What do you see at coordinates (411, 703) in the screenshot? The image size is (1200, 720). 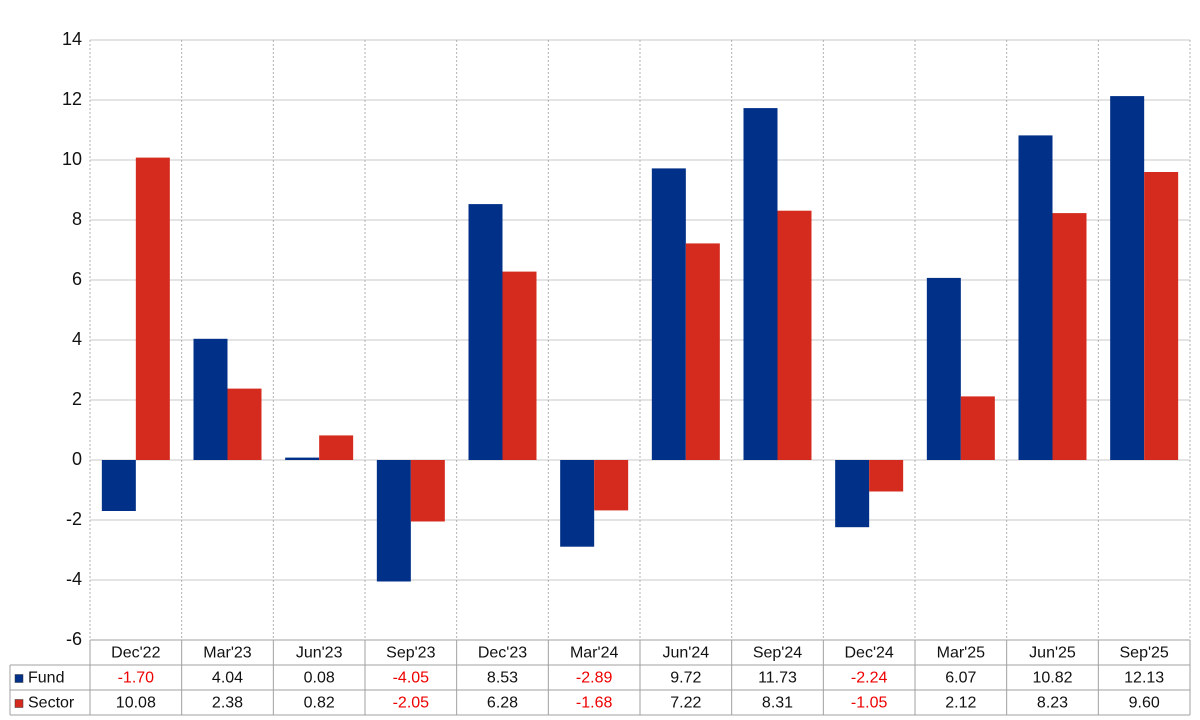 I see `value-label: -2.05` at bounding box center [411, 703].